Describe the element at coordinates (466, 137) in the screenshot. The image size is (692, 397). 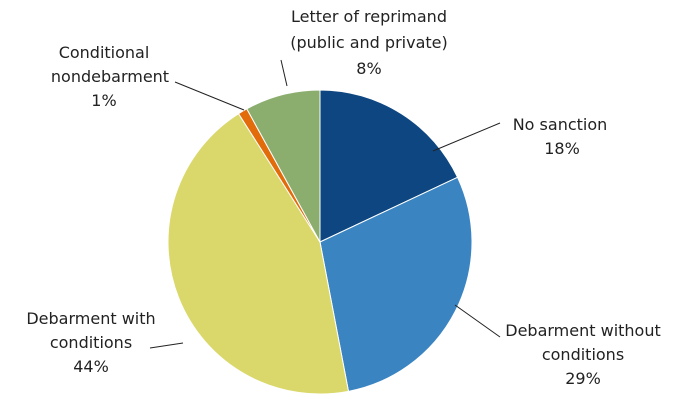
I see `leader-line-no-sanction` at that location.